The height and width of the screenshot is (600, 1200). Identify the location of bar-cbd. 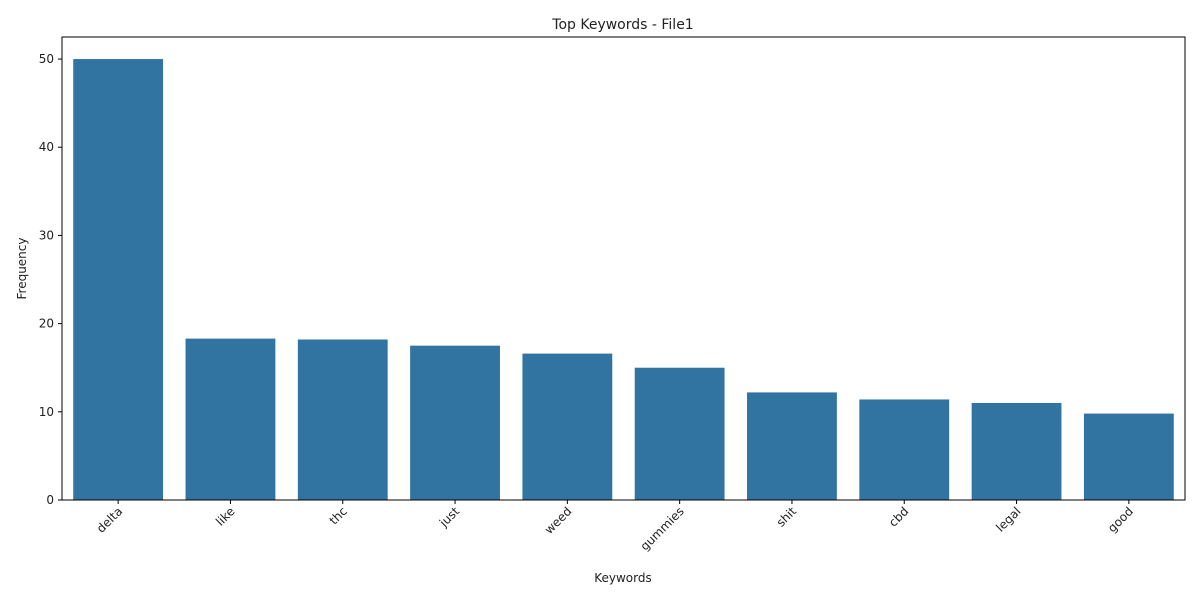
(904, 449).